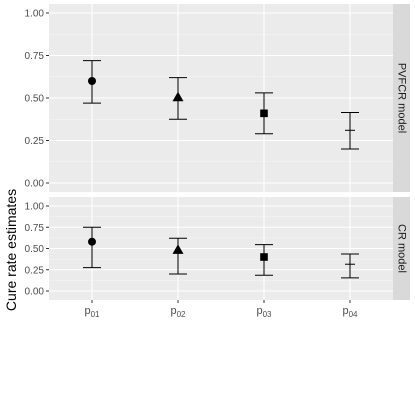  What do you see at coordinates (178, 312) in the screenshot?
I see `x-tick-label: p02` at bounding box center [178, 312].